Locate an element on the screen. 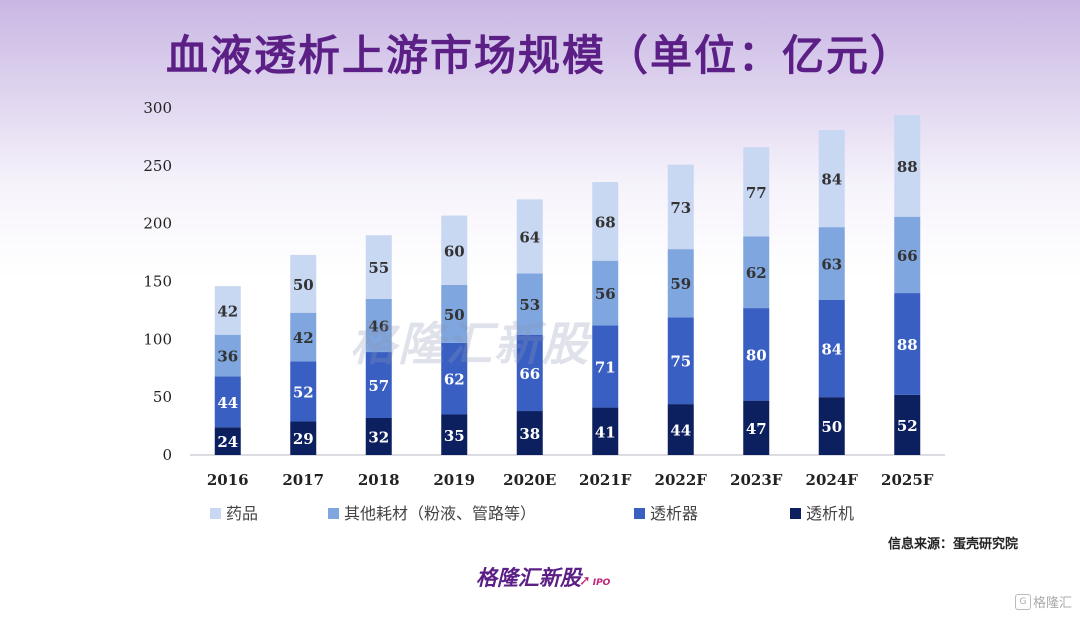 Image resolution: width=1080 pixels, height=618 pixels. data-label: 68 is located at coordinates (605, 222).